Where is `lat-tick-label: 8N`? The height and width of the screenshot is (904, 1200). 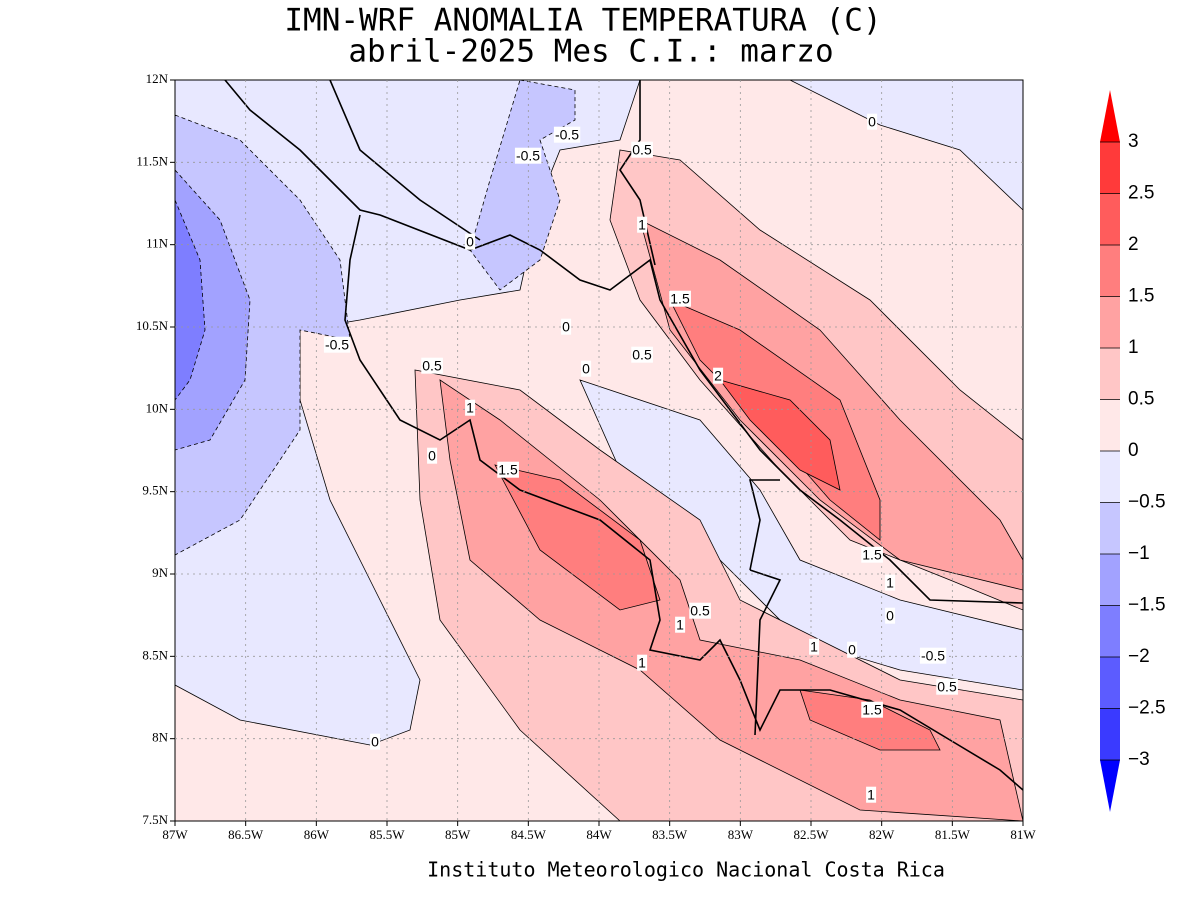 lat-tick-label: 8N is located at coordinates (160, 737).